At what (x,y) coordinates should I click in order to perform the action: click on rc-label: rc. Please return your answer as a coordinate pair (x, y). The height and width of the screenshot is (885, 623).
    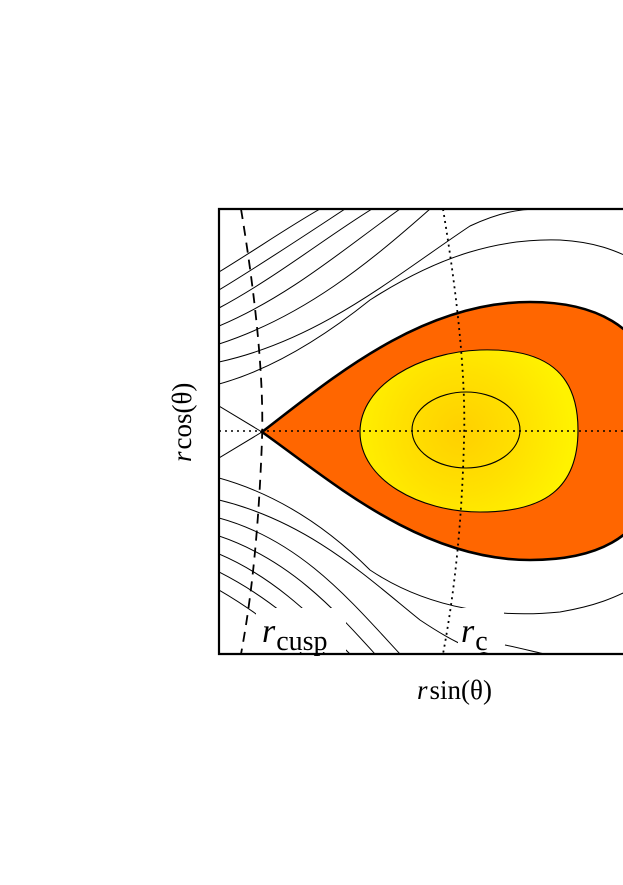
    Looking at the image, I should click on (474, 635).